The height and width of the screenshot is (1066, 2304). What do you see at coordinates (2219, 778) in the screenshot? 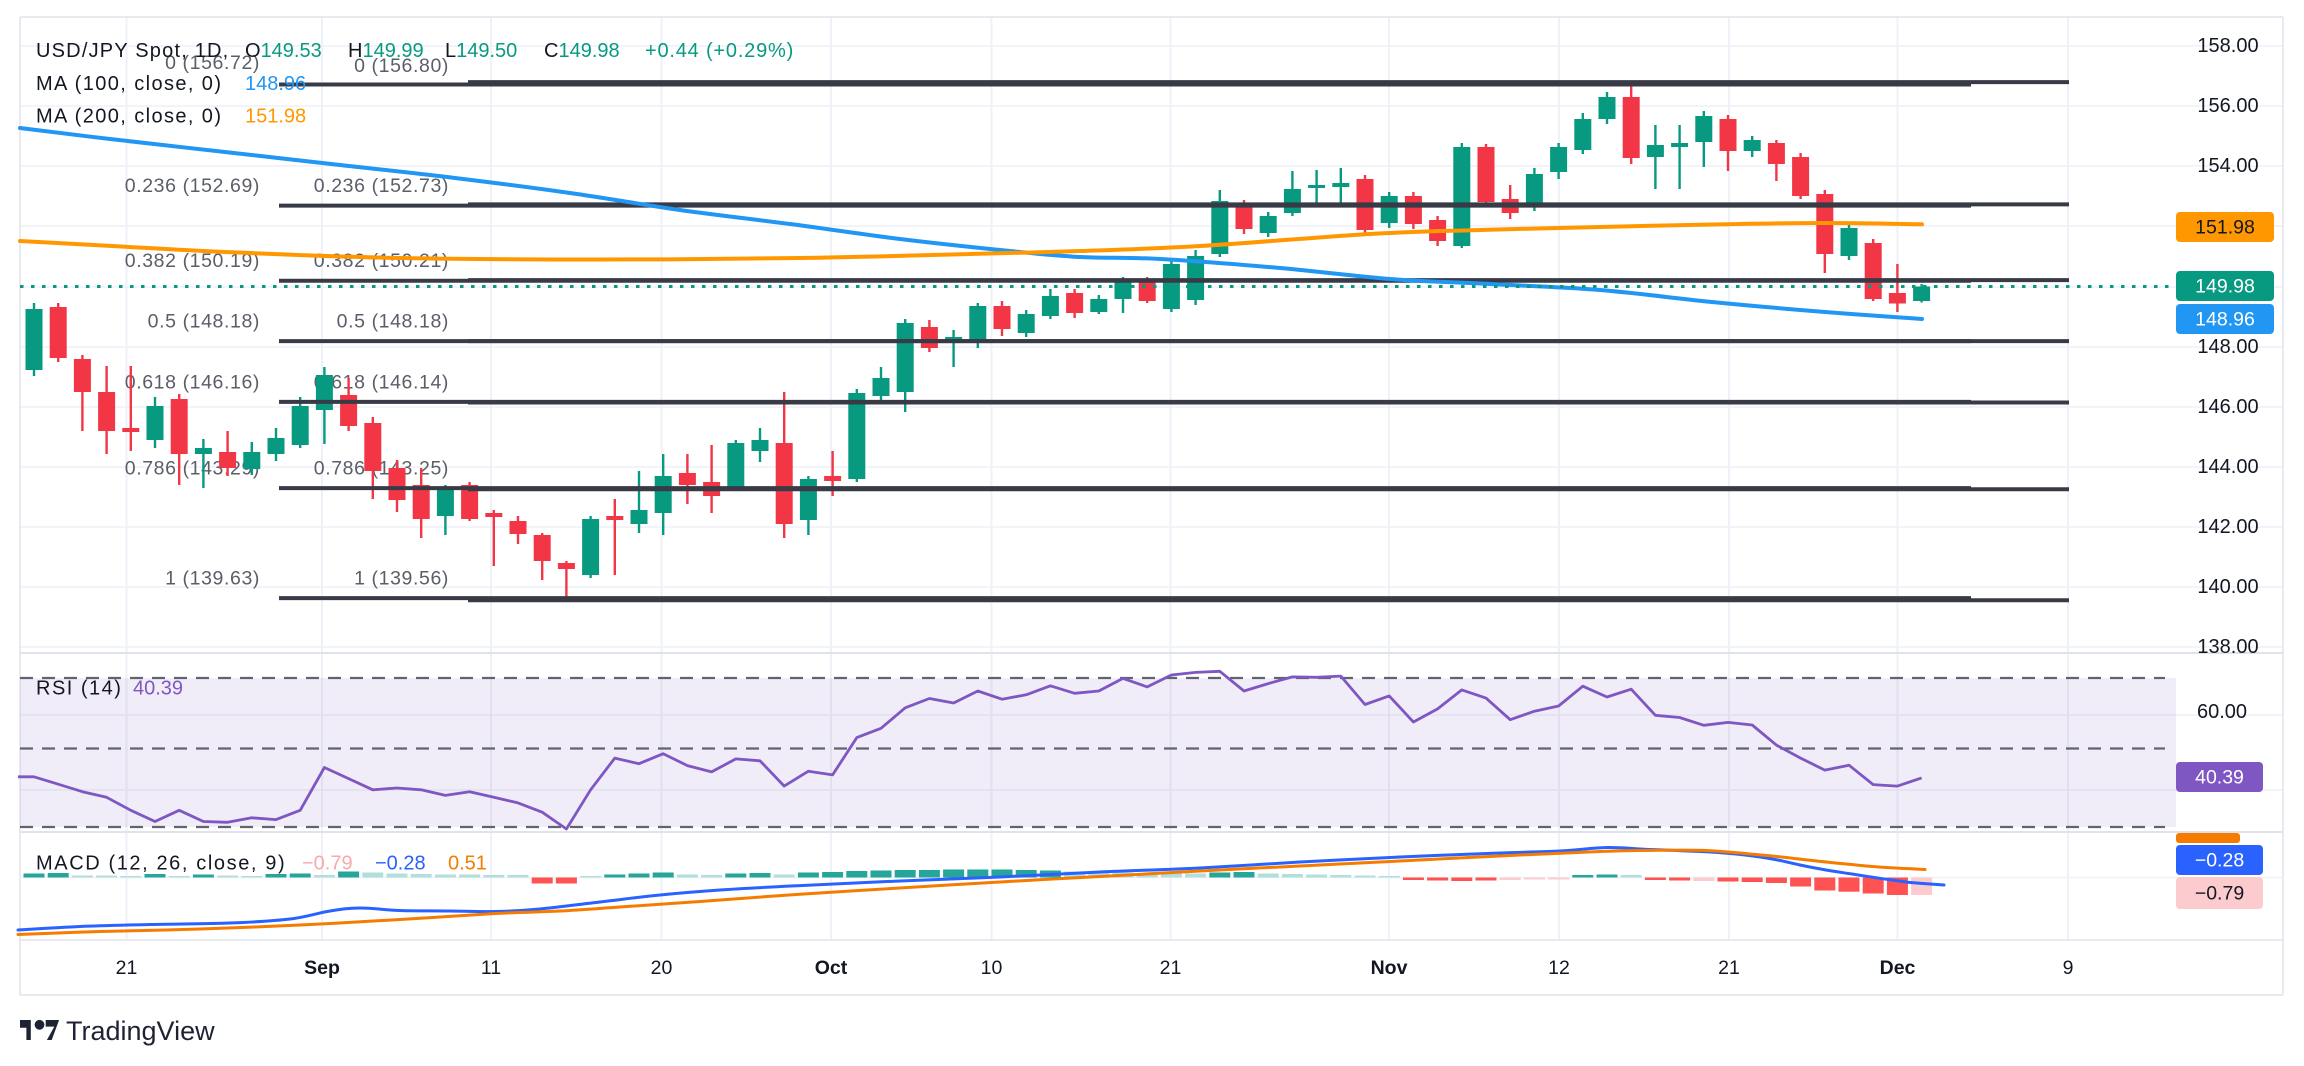
I see `svg-text: 40.39` at bounding box center [2219, 778].